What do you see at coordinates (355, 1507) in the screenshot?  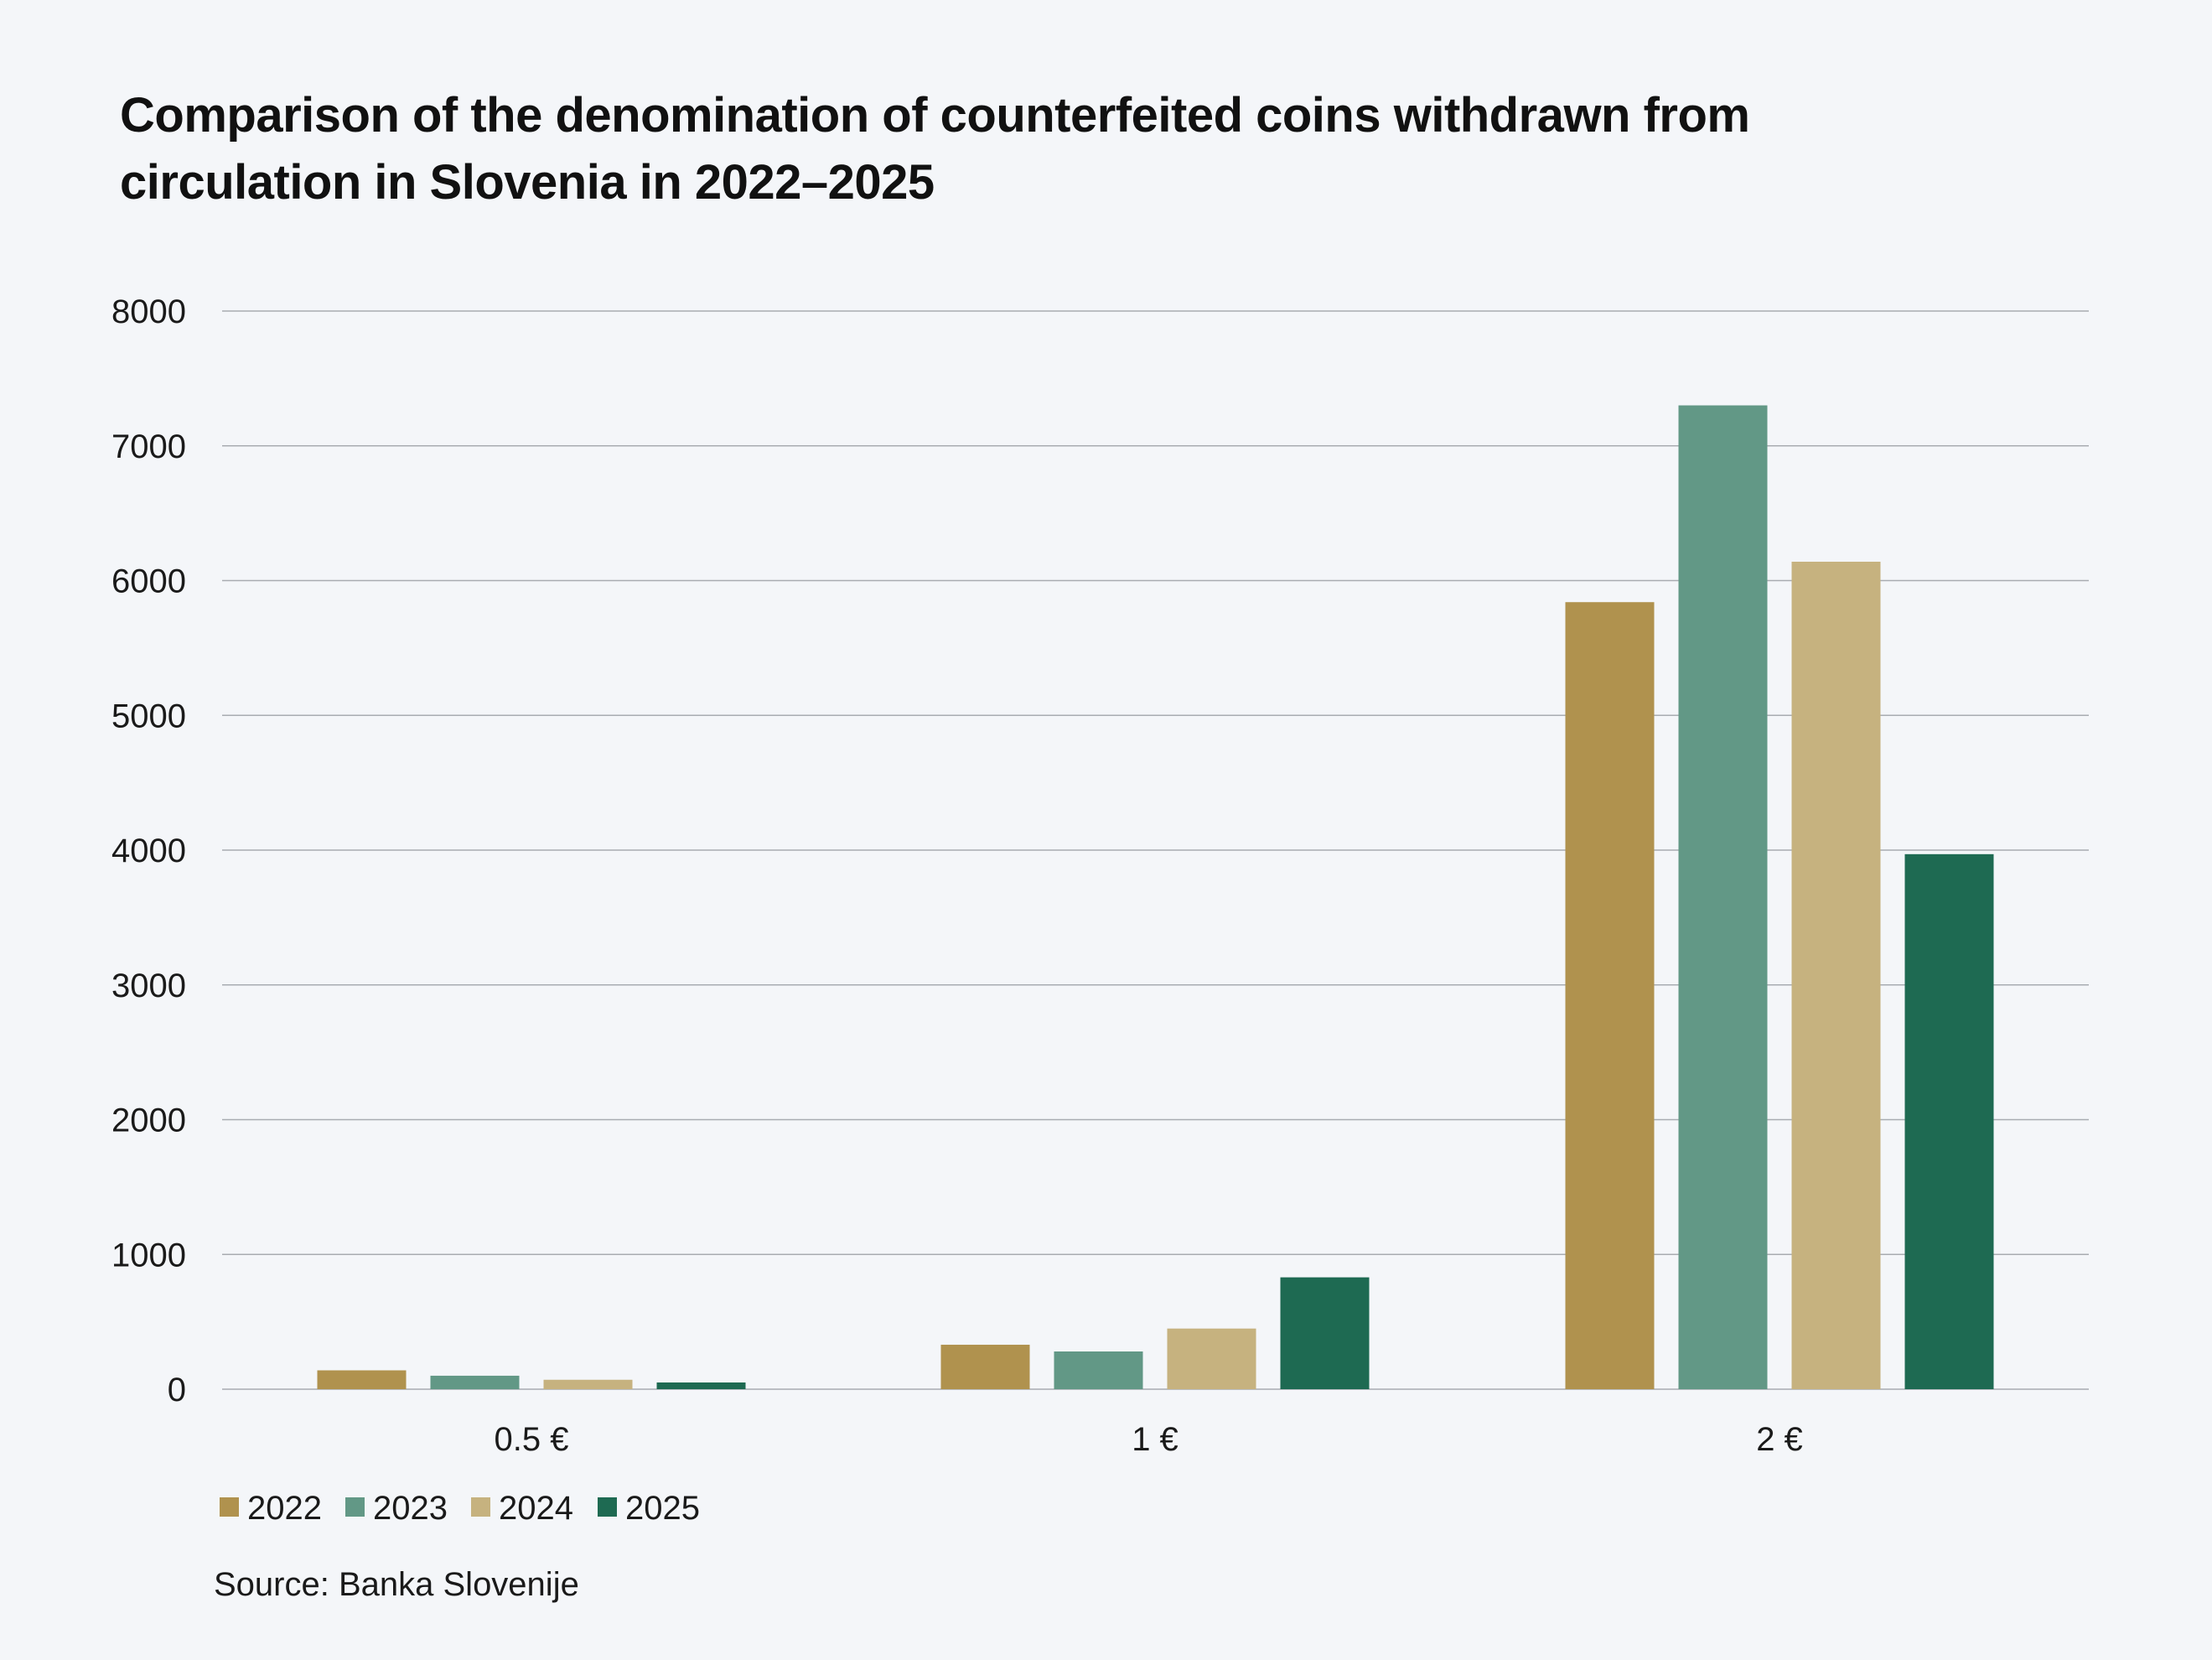 I see `legend-swatch-2023` at bounding box center [355, 1507].